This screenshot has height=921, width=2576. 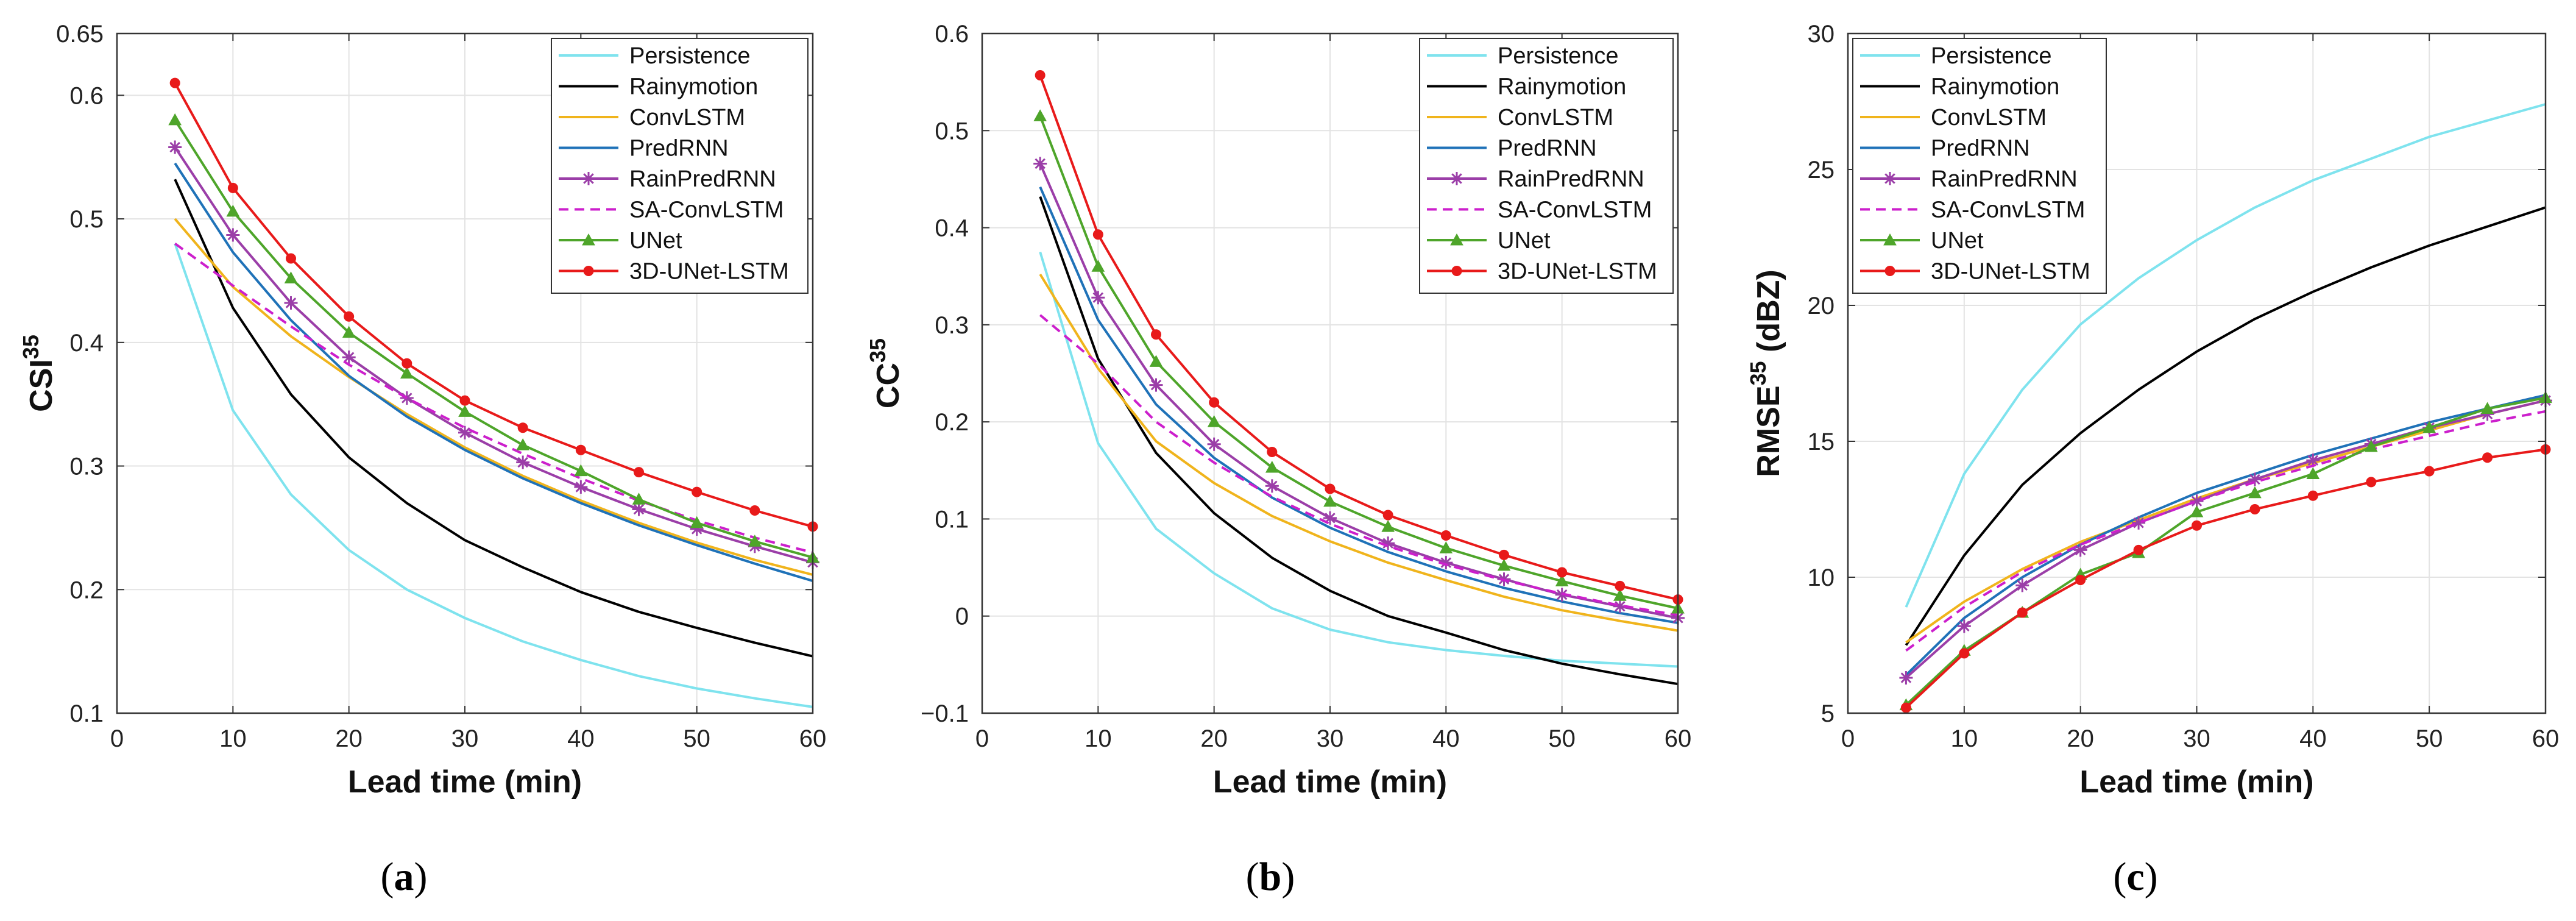 What do you see at coordinates (86, 714) in the screenshot?
I see `y-tick-label: 0.1` at bounding box center [86, 714].